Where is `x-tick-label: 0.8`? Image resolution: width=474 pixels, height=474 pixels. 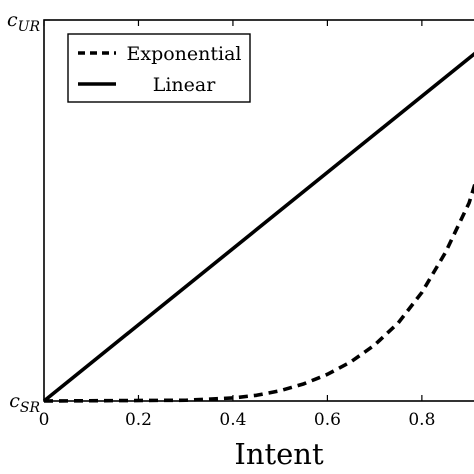
x-tick-label: 0.8 is located at coordinates (421, 420).